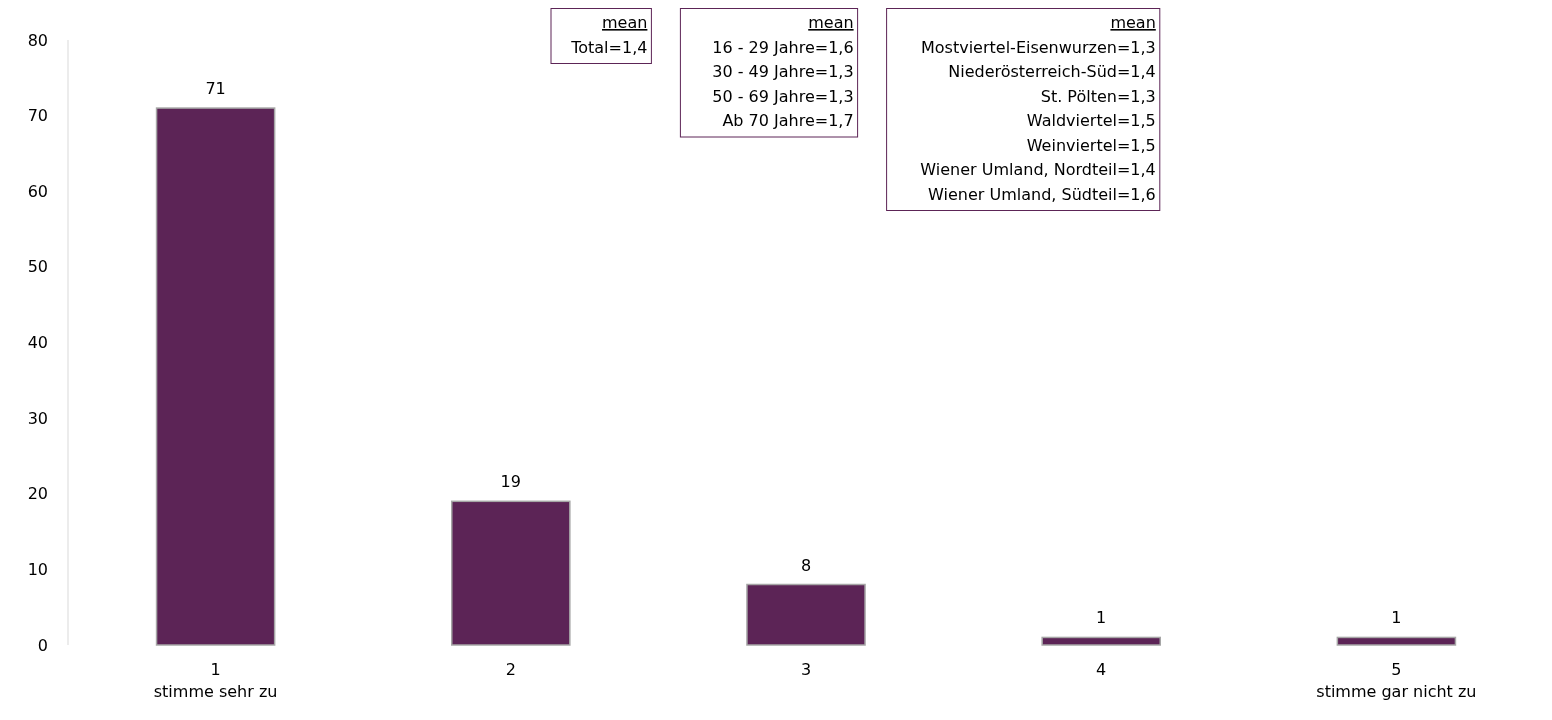 The width and height of the screenshot is (1552, 720). What do you see at coordinates (37, 418) in the screenshot?
I see `y-tick-label: 30` at bounding box center [37, 418].